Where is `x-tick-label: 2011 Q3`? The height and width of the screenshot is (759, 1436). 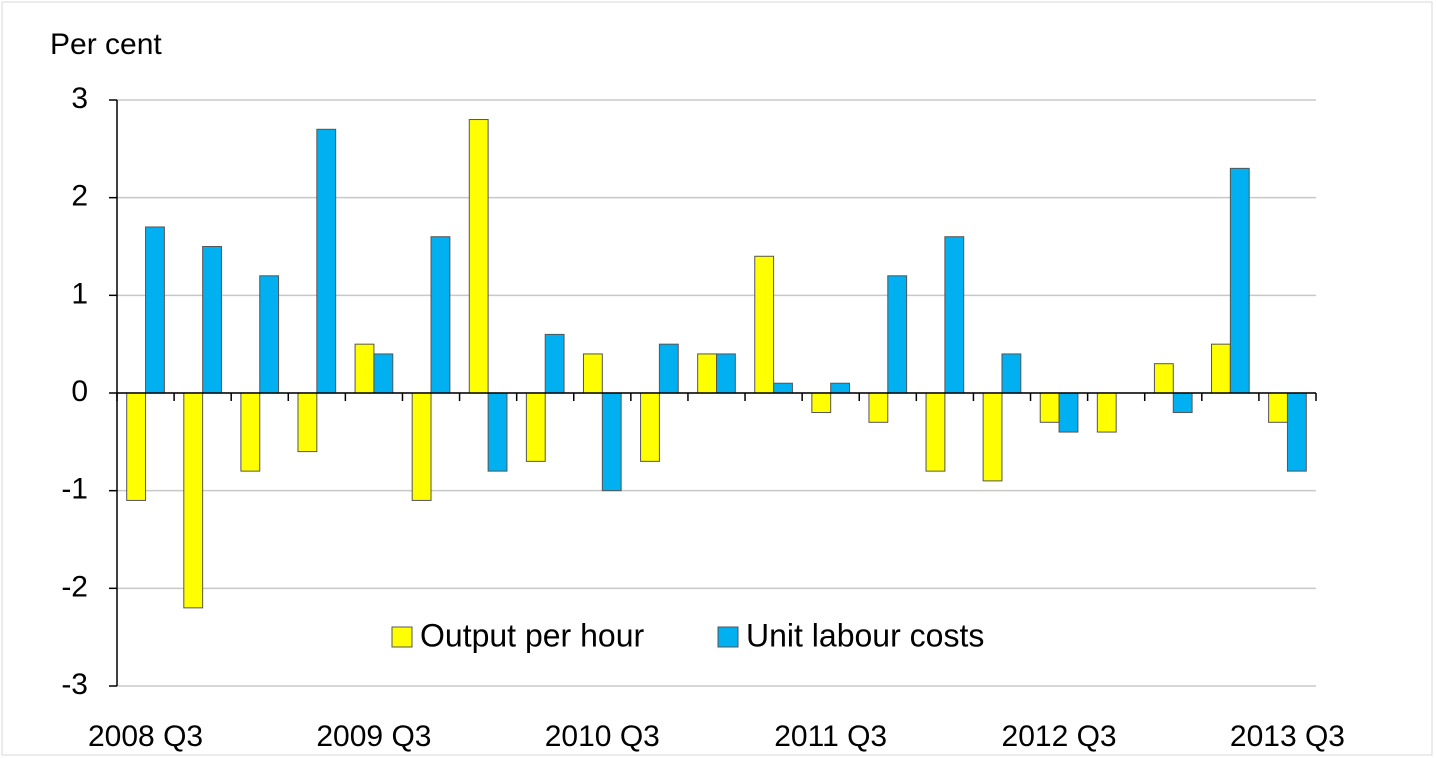
x-tick-label: 2011 Q3 is located at coordinates (830, 736).